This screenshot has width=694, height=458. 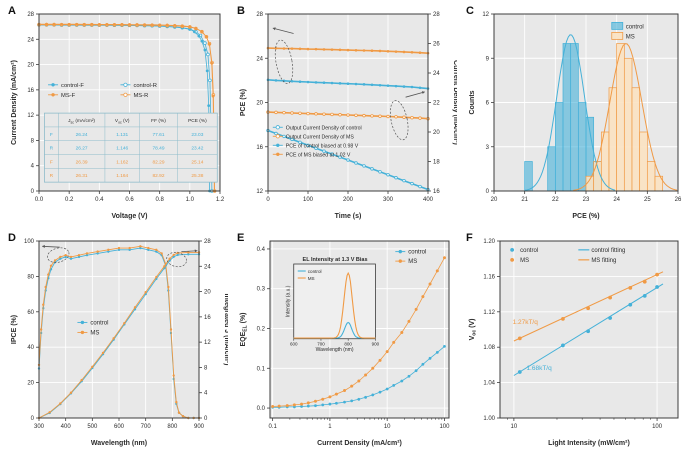 I want to click on svg-text: 0.4, so click(x=261, y=250).